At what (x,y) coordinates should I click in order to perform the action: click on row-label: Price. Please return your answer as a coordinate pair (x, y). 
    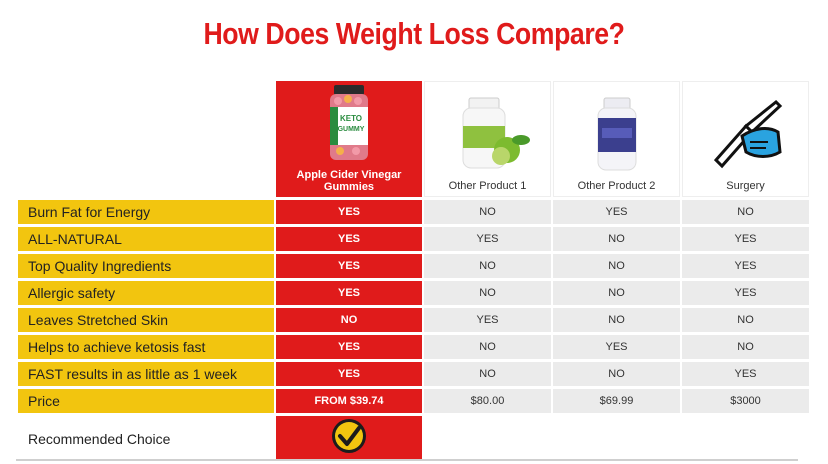
    Looking at the image, I should click on (146, 401).